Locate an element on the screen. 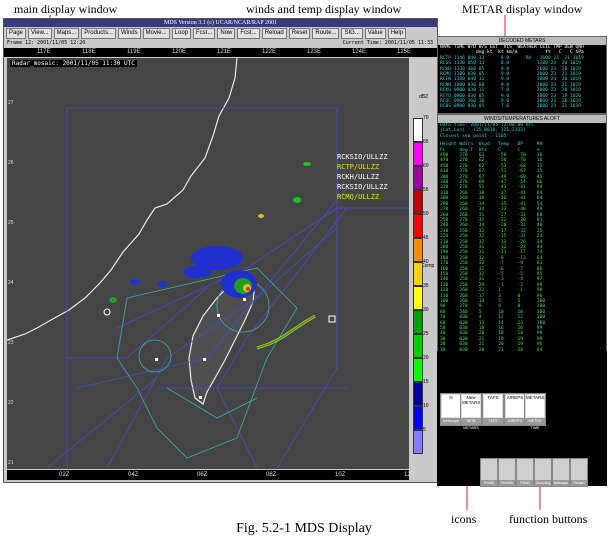 This screenshot has width=608, height=543. function-button: PrintS is located at coordinates (525, 472).